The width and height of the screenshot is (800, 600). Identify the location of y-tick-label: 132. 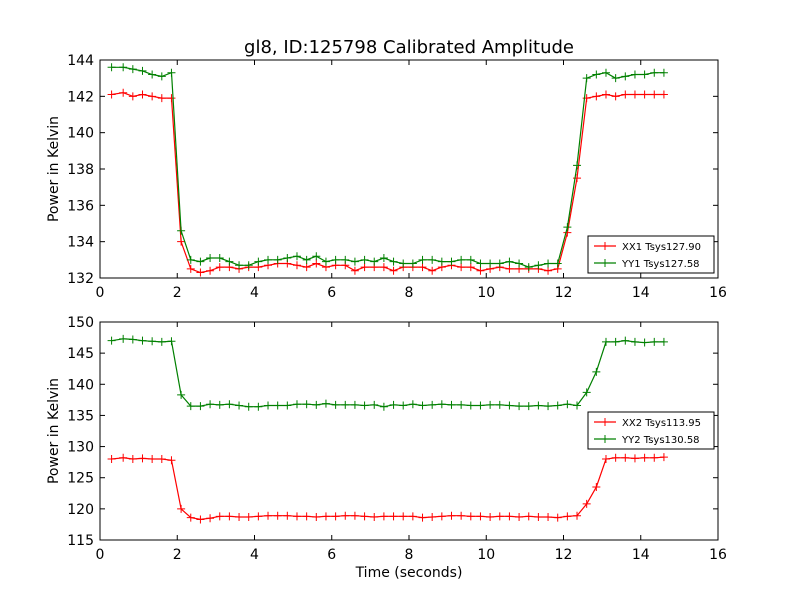
(80, 279).